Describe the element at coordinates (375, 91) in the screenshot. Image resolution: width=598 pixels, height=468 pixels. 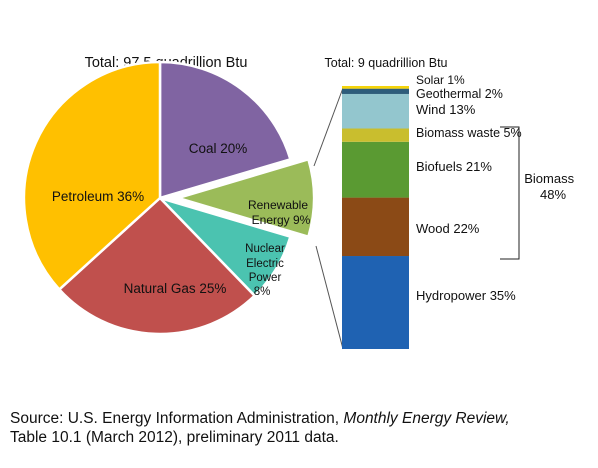
I see `bar-segment-geothermal` at that location.